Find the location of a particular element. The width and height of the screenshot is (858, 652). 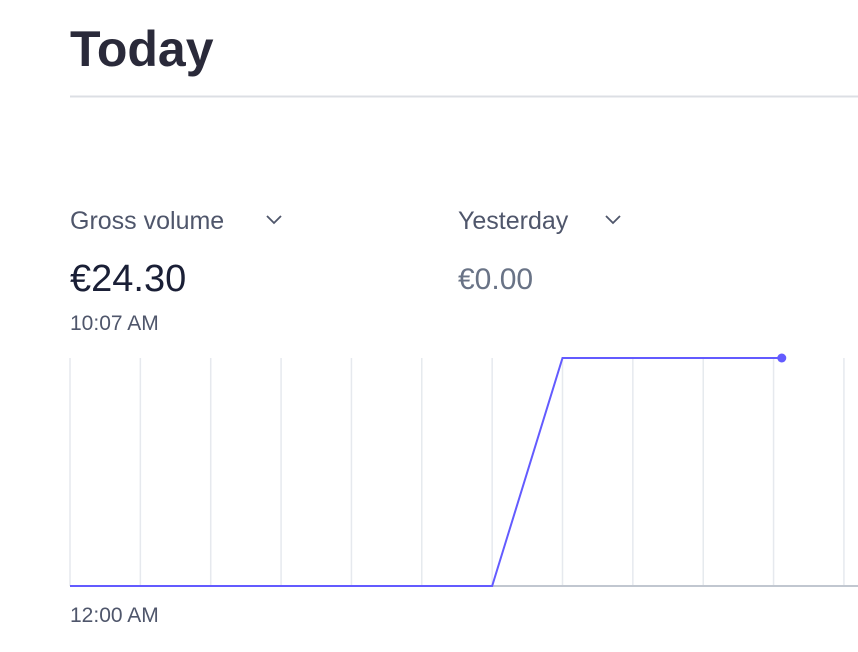

metric-selector: Gross volume is located at coordinates (176, 221).